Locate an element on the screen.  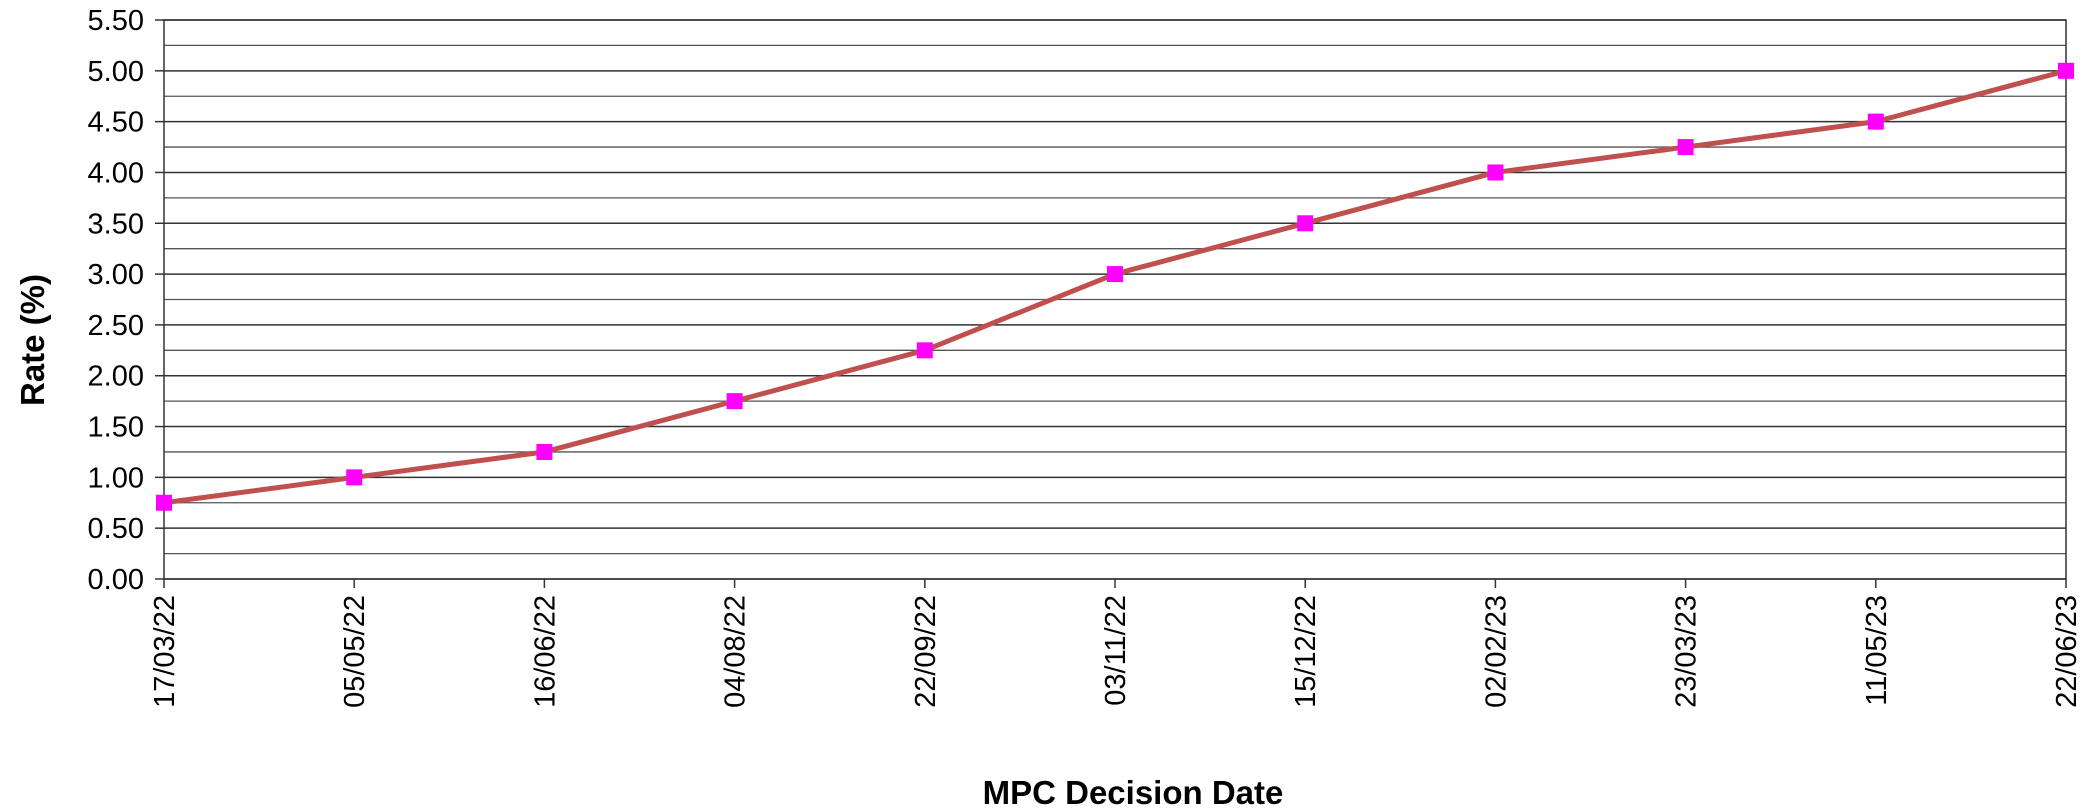
y-tick-label: 2.50 is located at coordinates (116, 326).